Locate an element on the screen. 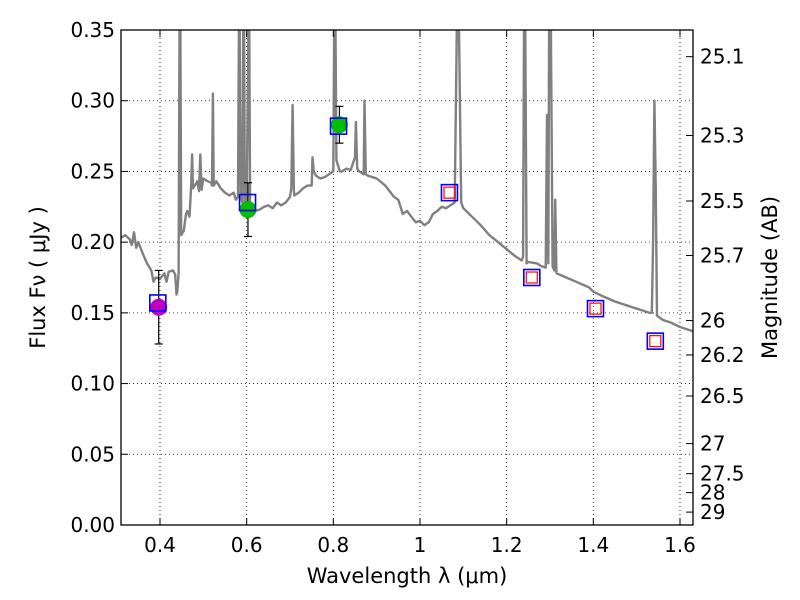 The width and height of the screenshot is (800, 600). x-tick-label: 0.6 is located at coordinates (247, 545).